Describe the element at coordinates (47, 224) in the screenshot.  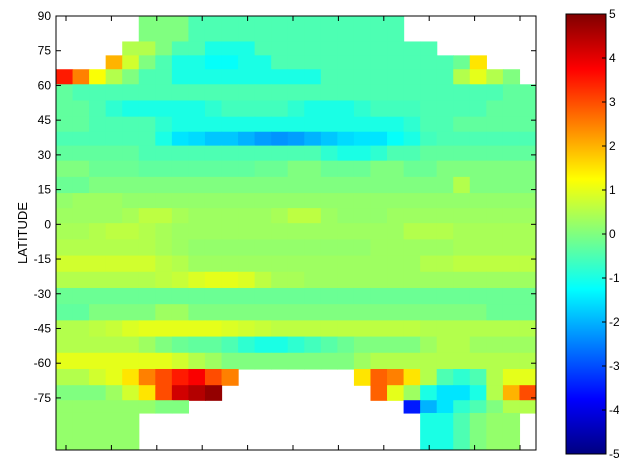
I see `y-tick-label: 0` at that location.